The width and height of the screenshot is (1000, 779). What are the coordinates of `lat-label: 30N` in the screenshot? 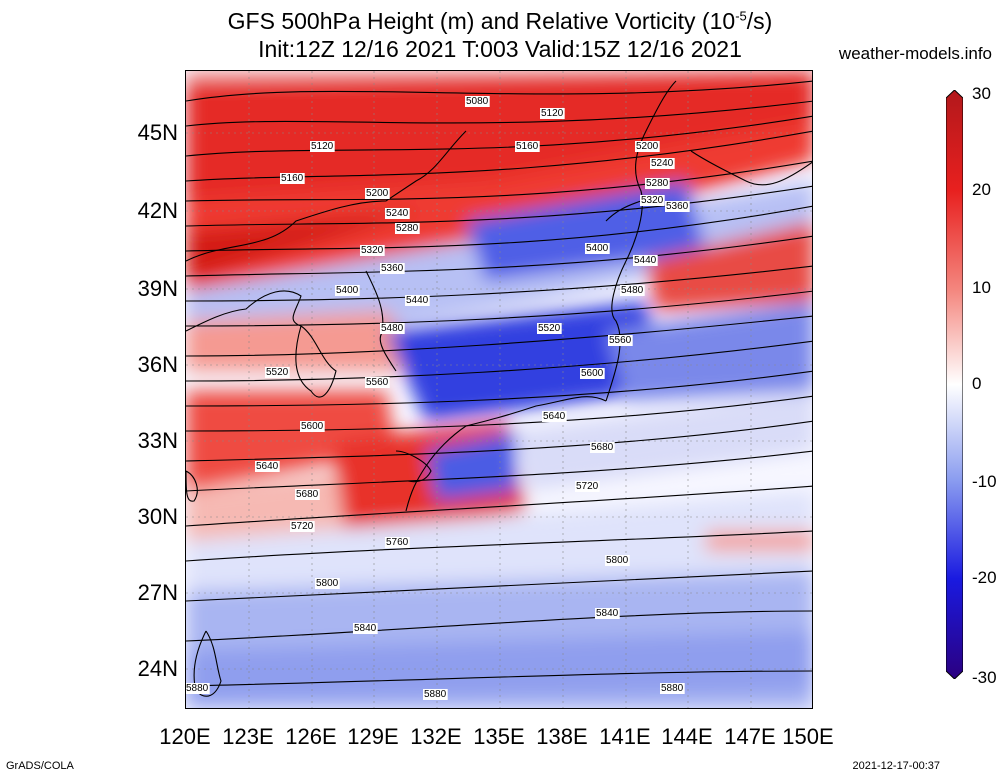 It's located at (157, 516).